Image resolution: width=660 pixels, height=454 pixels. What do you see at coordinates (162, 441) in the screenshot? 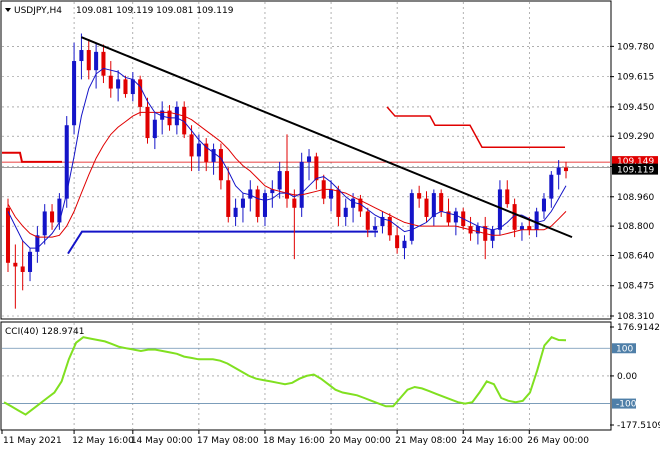
I see `time-tick-label: 14 May 00:00` at bounding box center [162, 441].